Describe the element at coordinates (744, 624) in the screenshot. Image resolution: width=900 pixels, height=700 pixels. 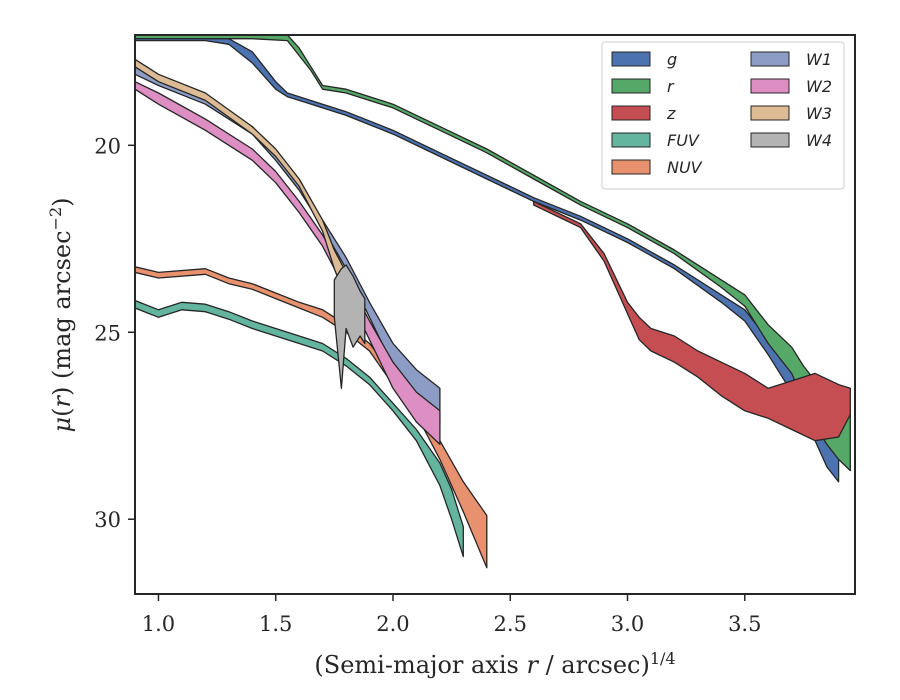
I see `x-tick-label: 3.5` at that location.